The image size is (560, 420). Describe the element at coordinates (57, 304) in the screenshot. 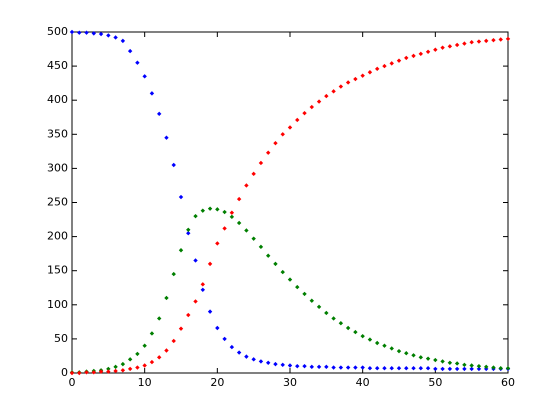

I see `y-tick-label: 100` at that location.